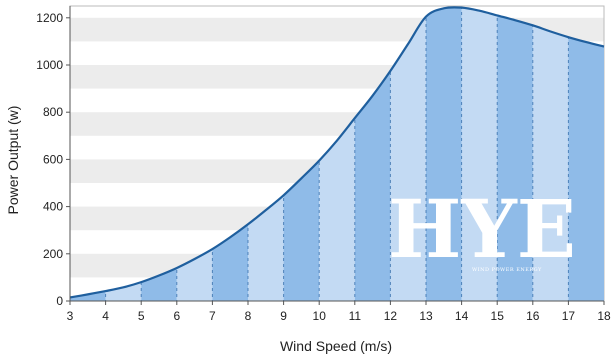  I want to click on x-tick-label: 18, so click(604, 316).